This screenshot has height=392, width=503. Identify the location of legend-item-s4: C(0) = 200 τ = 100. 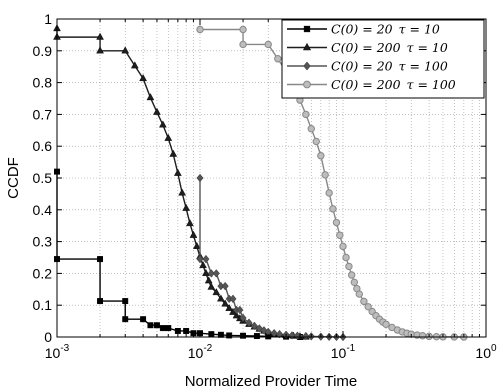
(371, 84).